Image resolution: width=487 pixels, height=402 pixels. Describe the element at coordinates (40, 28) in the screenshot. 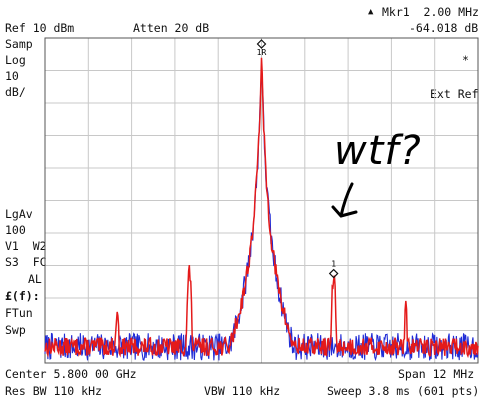

I see `ref-level-label: Ref 10 dBm` at that location.